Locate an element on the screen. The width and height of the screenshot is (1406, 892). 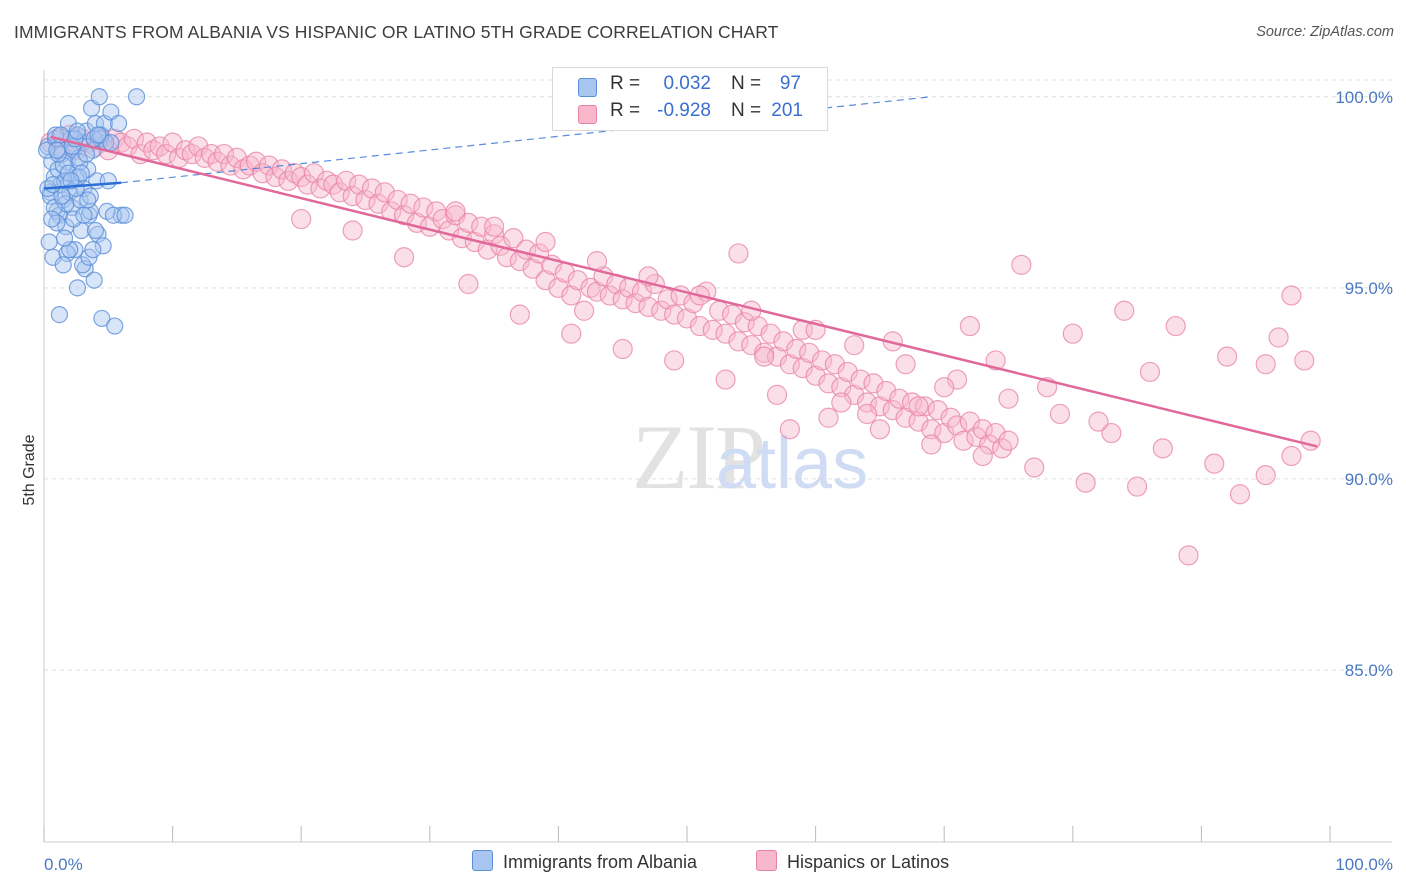
y-tick-label: 85.0% is located at coordinates (1369, 670).